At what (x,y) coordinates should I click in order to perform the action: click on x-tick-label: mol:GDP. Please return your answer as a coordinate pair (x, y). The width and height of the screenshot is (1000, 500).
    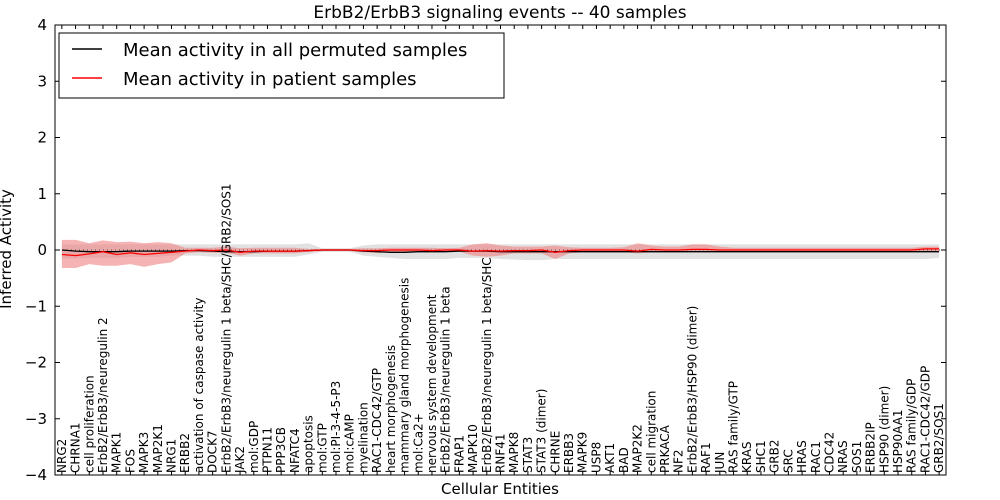
    Looking at the image, I should click on (254, 447).